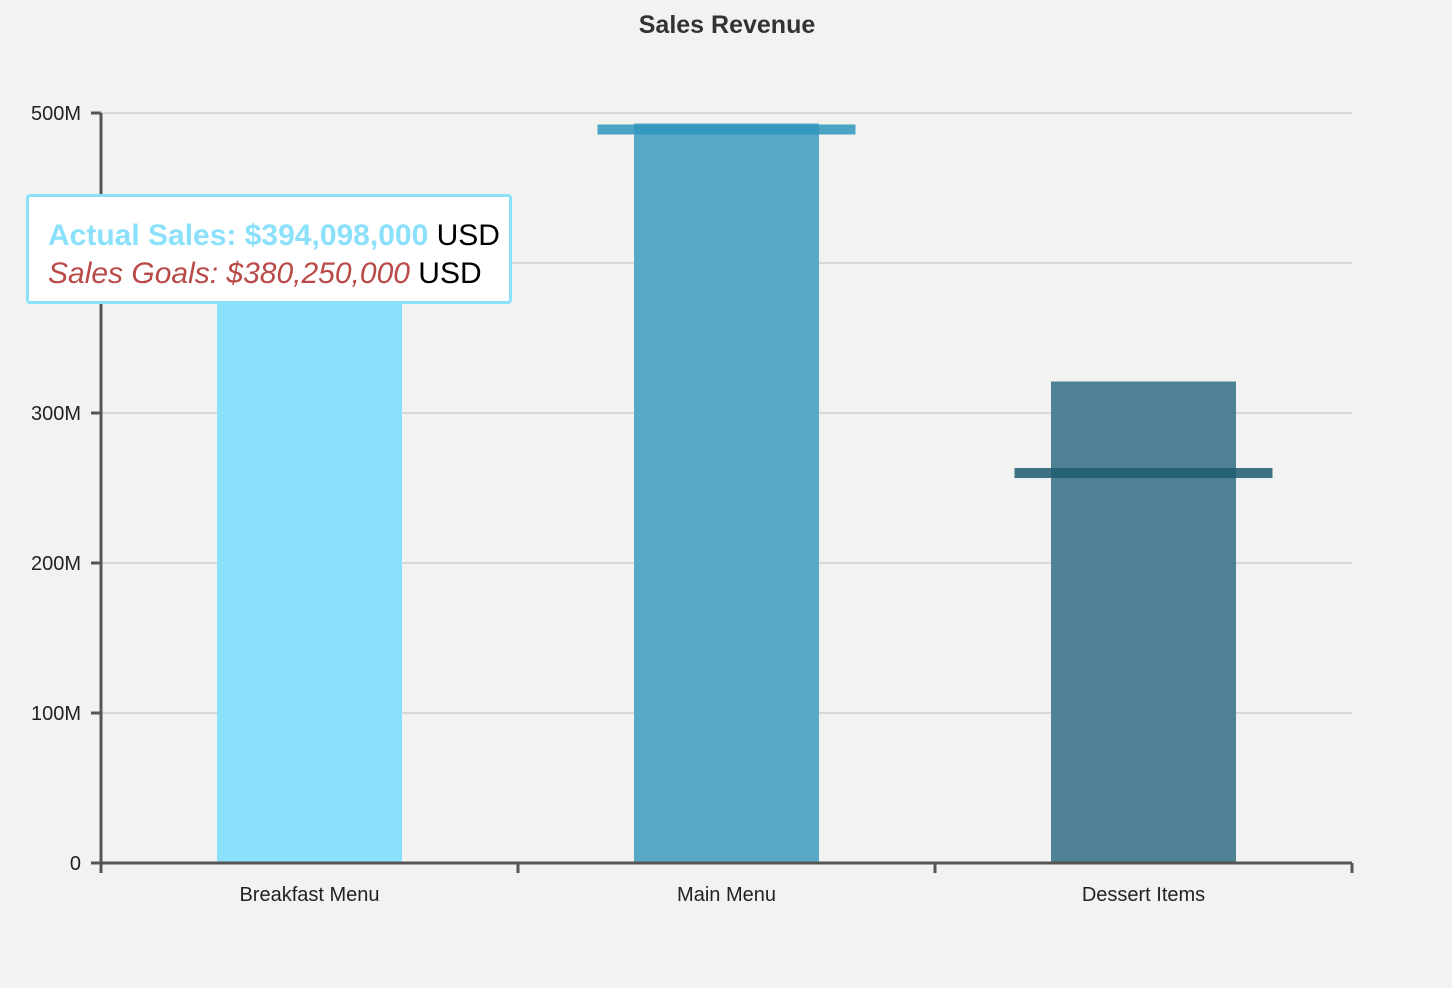 The width and height of the screenshot is (1452, 988). I want to click on x-tick-label: Breakfast Menu, so click(309, 895).